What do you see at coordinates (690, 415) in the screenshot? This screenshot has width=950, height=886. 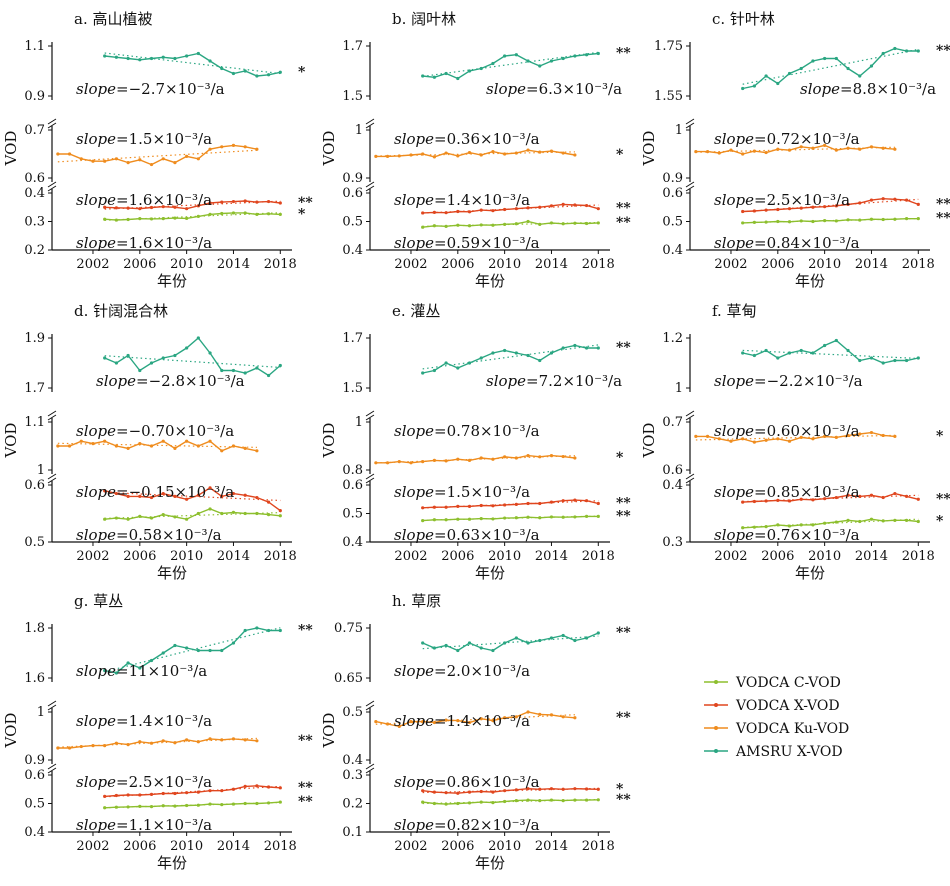 I see `axis-break-mark` at bounding box center [690, 415].